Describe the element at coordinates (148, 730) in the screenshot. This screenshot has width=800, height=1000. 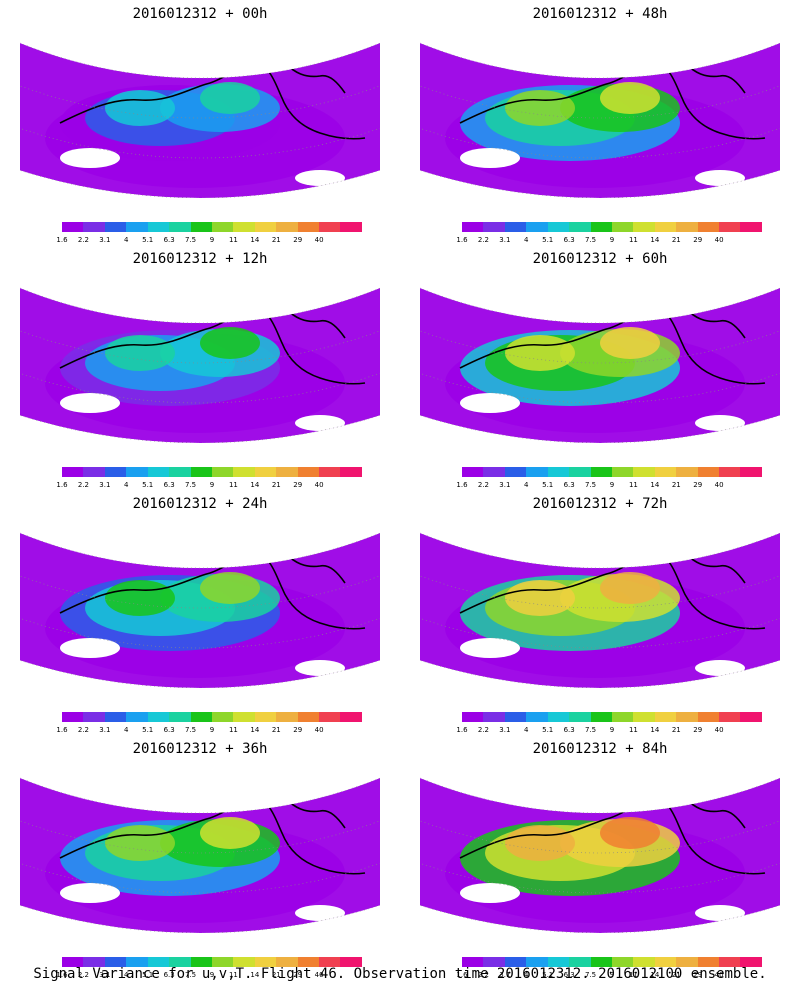
I see `colorbar-label: 5.1` at that location.